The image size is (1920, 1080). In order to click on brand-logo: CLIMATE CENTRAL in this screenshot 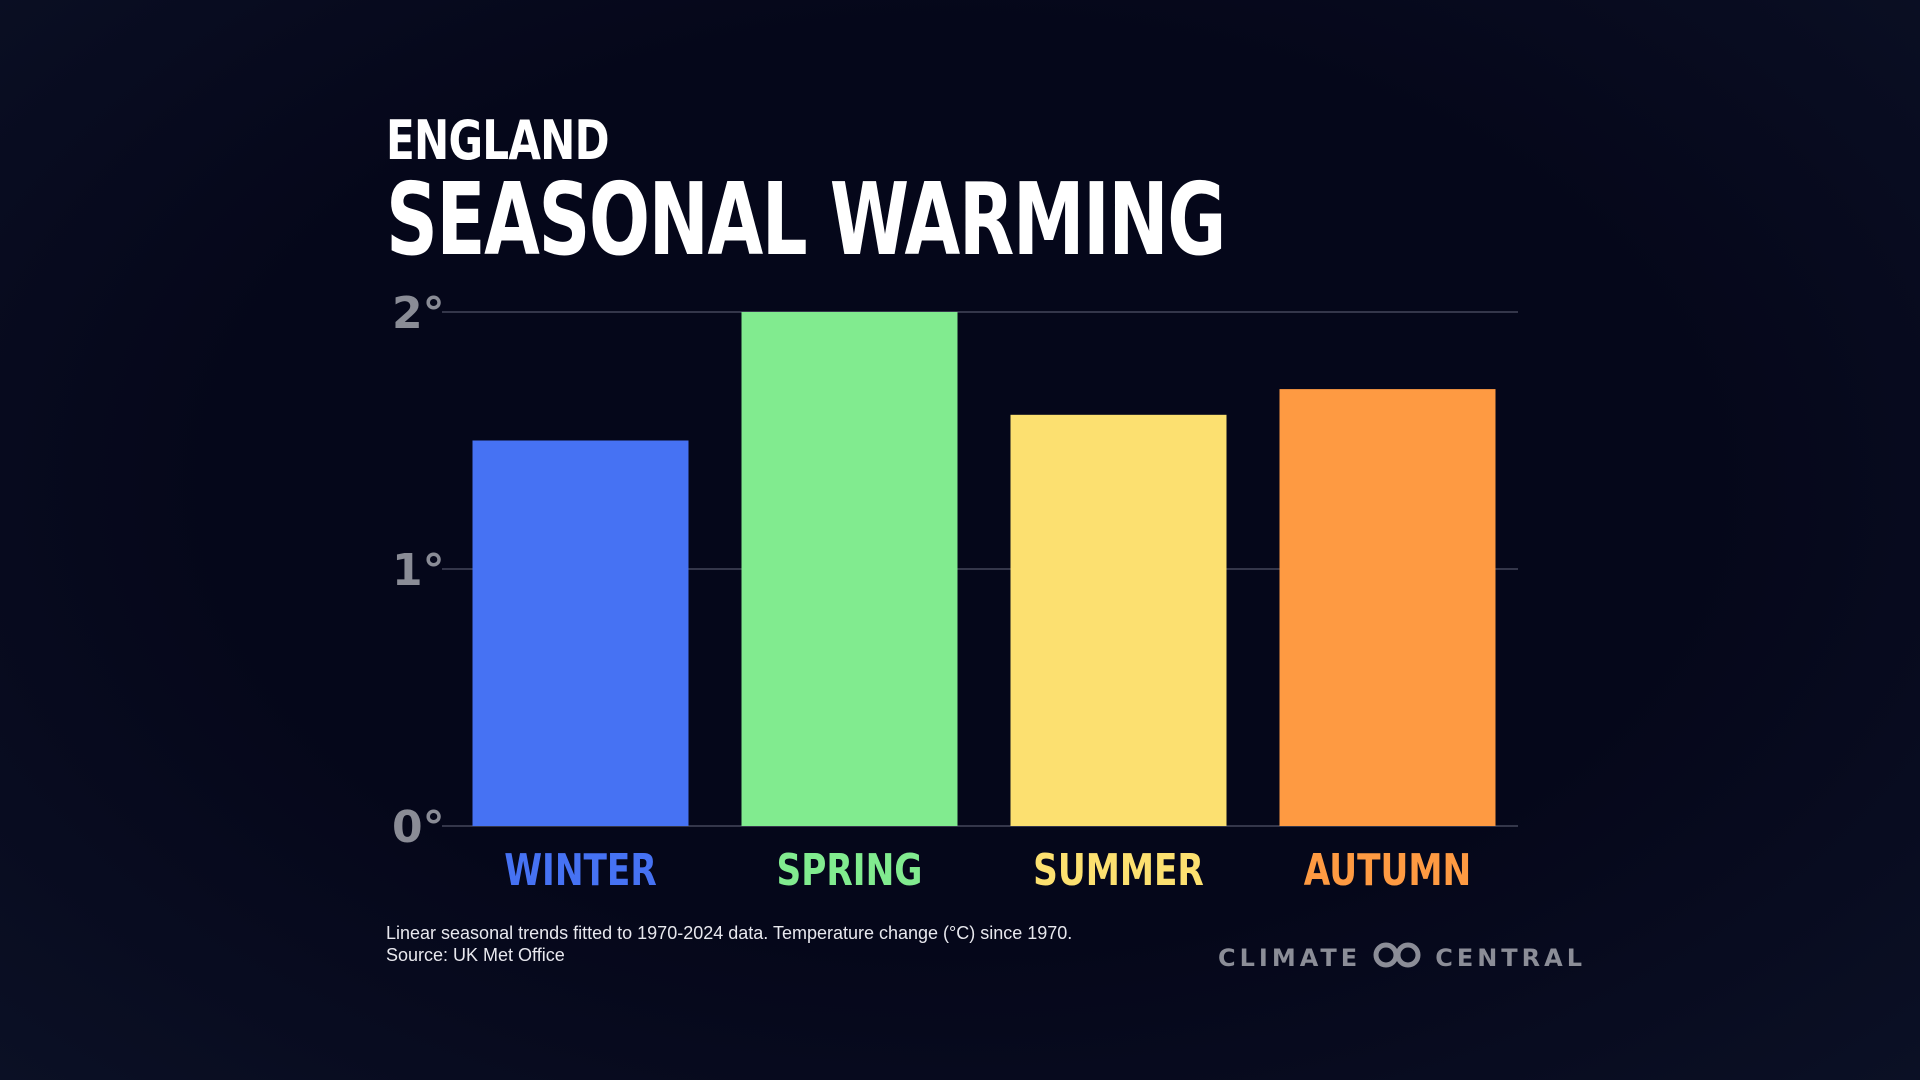, I will do `click(1402, 958)`.